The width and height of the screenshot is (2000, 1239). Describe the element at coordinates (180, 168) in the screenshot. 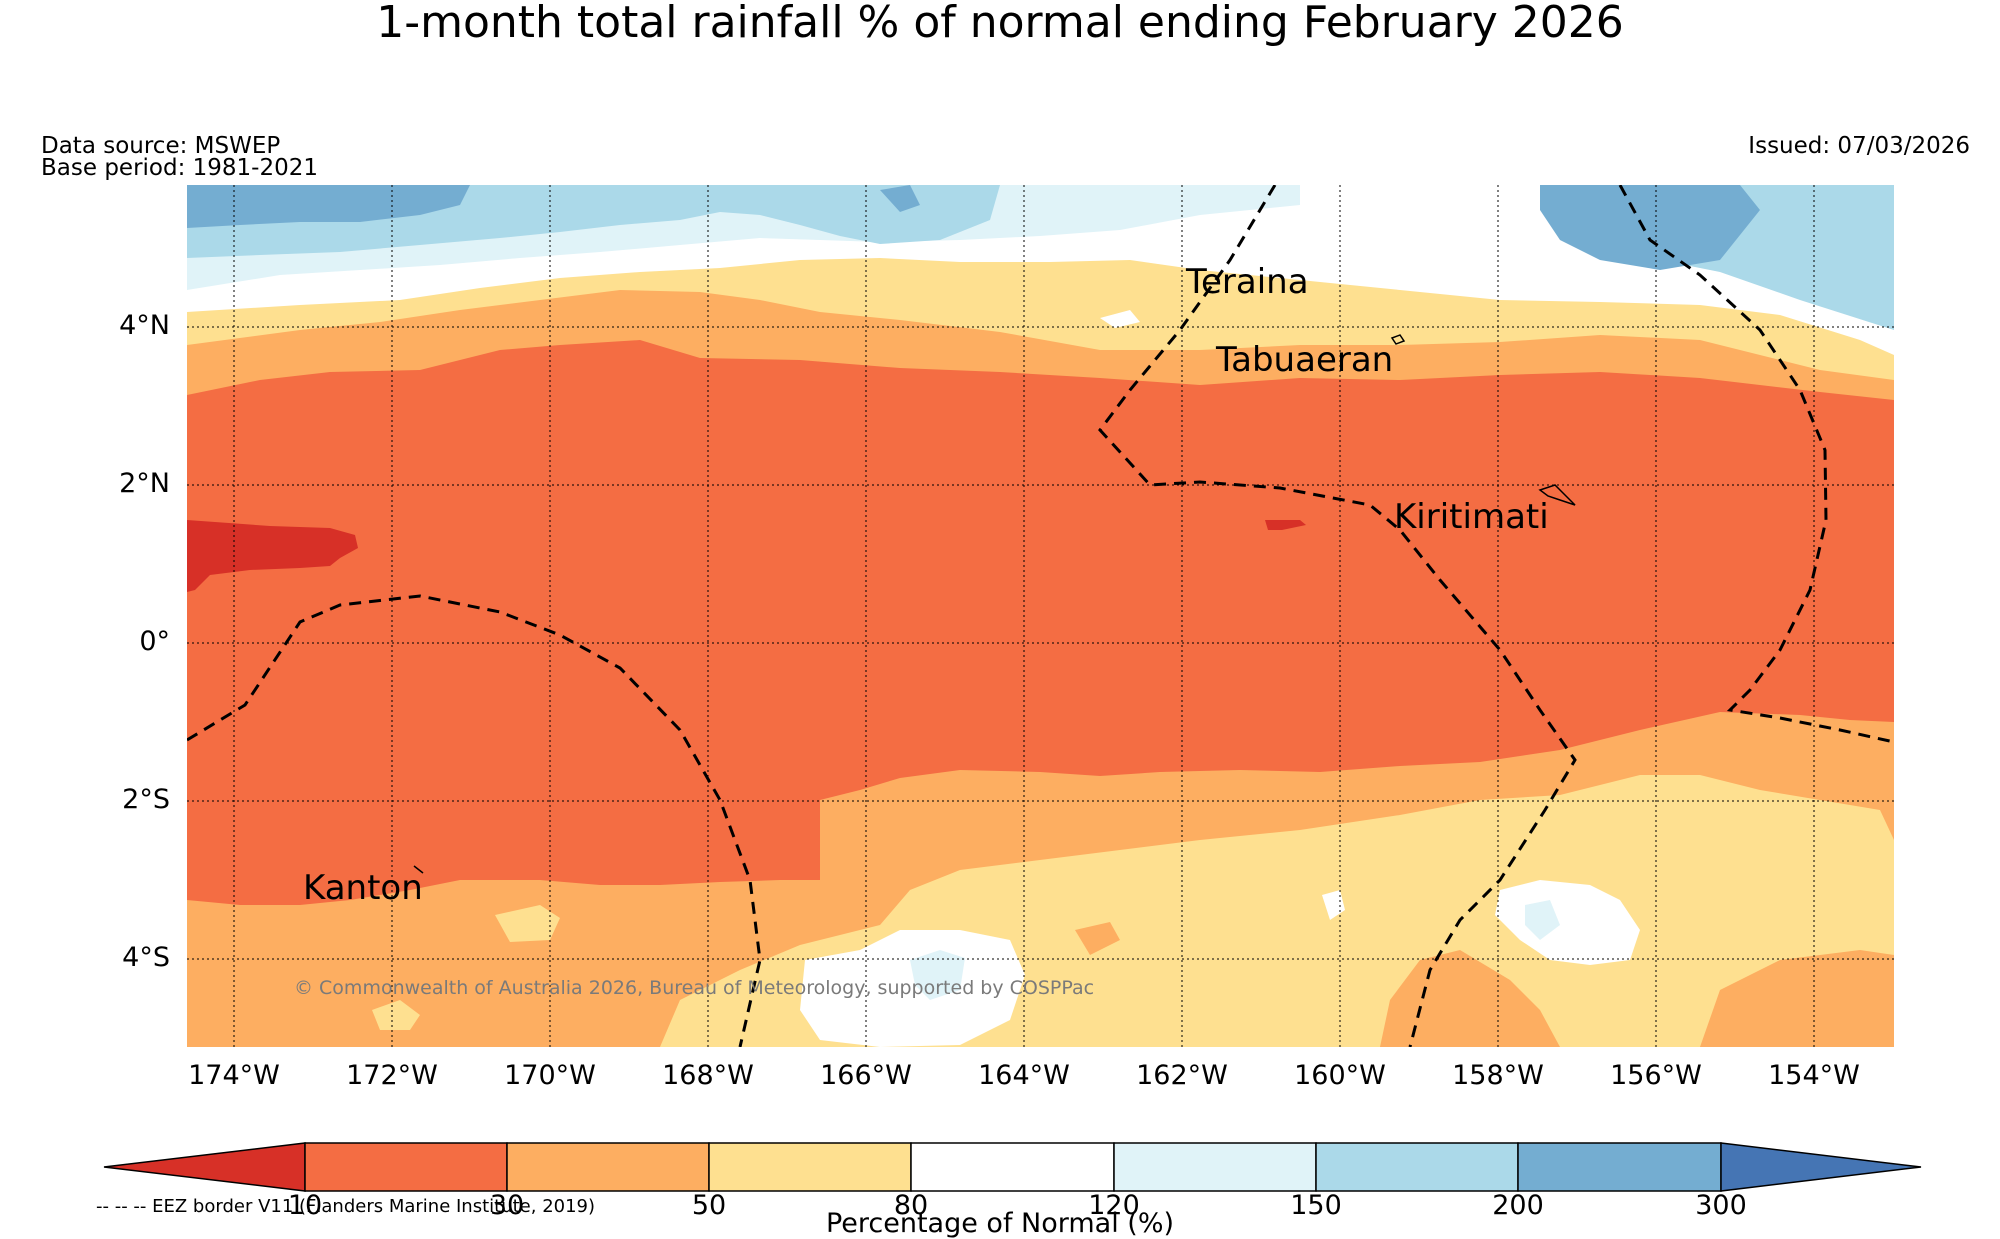

I see `base-period-label: Base period: 1981-2021` at that location.